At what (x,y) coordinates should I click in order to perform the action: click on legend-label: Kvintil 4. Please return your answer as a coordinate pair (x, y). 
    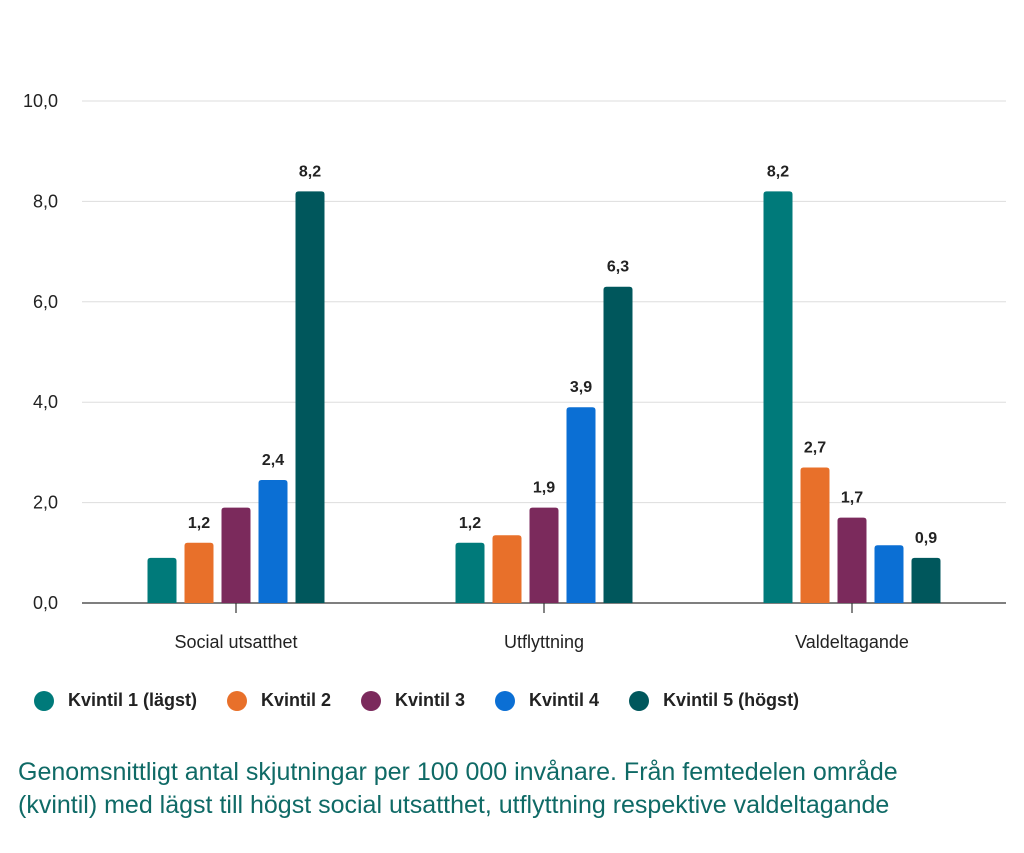
    Looking at the image, I should click on (564, 700).